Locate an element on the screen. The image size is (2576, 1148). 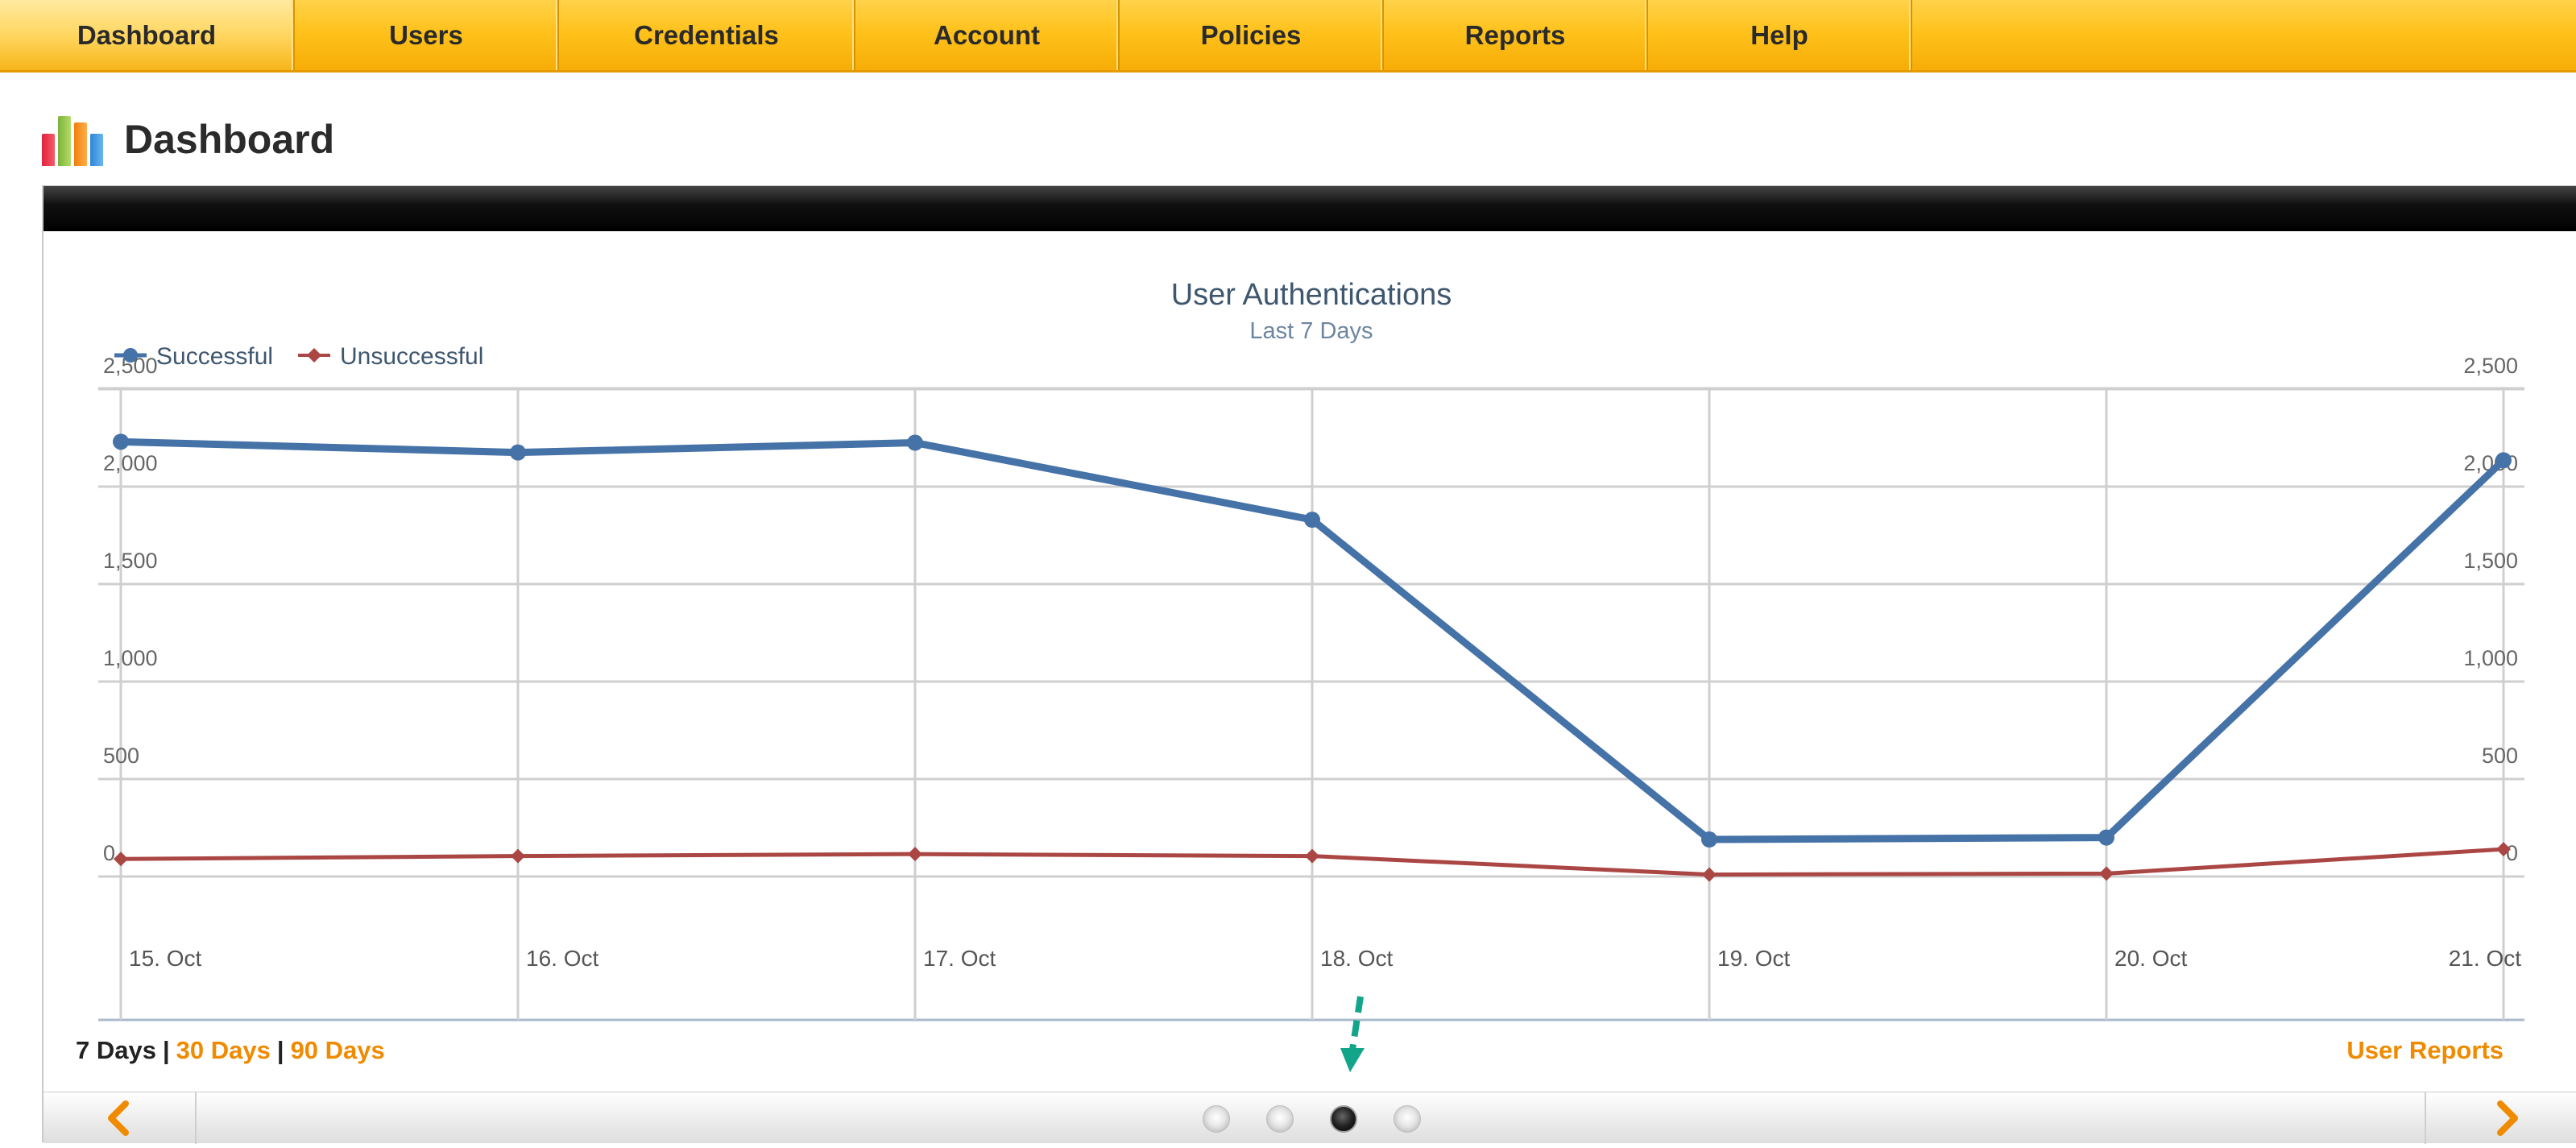
tab-credentials: Credentials is located at coordinates (707, 35).